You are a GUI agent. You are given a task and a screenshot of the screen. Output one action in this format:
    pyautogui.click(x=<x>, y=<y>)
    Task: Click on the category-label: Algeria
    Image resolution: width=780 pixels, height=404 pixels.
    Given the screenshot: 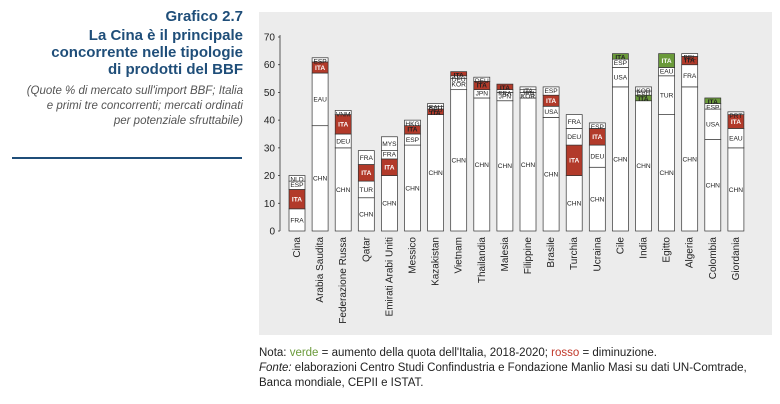 What is the action you would take?
    pyautogui.click(x=690, y=253)
    